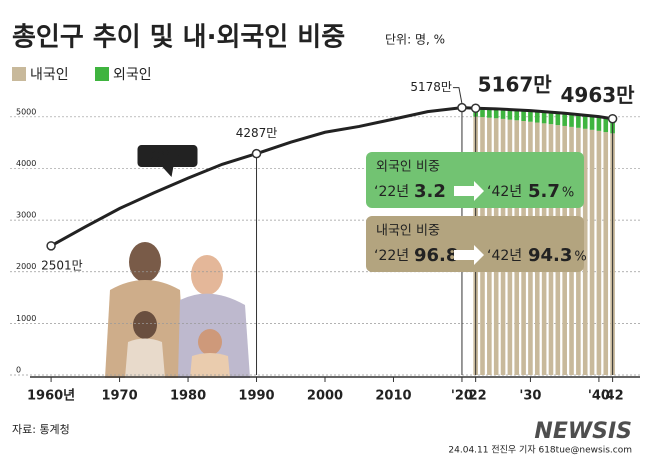 This screenshot has width=650, height=461. I want to click on share-from: 3.2, so click(430, 191).